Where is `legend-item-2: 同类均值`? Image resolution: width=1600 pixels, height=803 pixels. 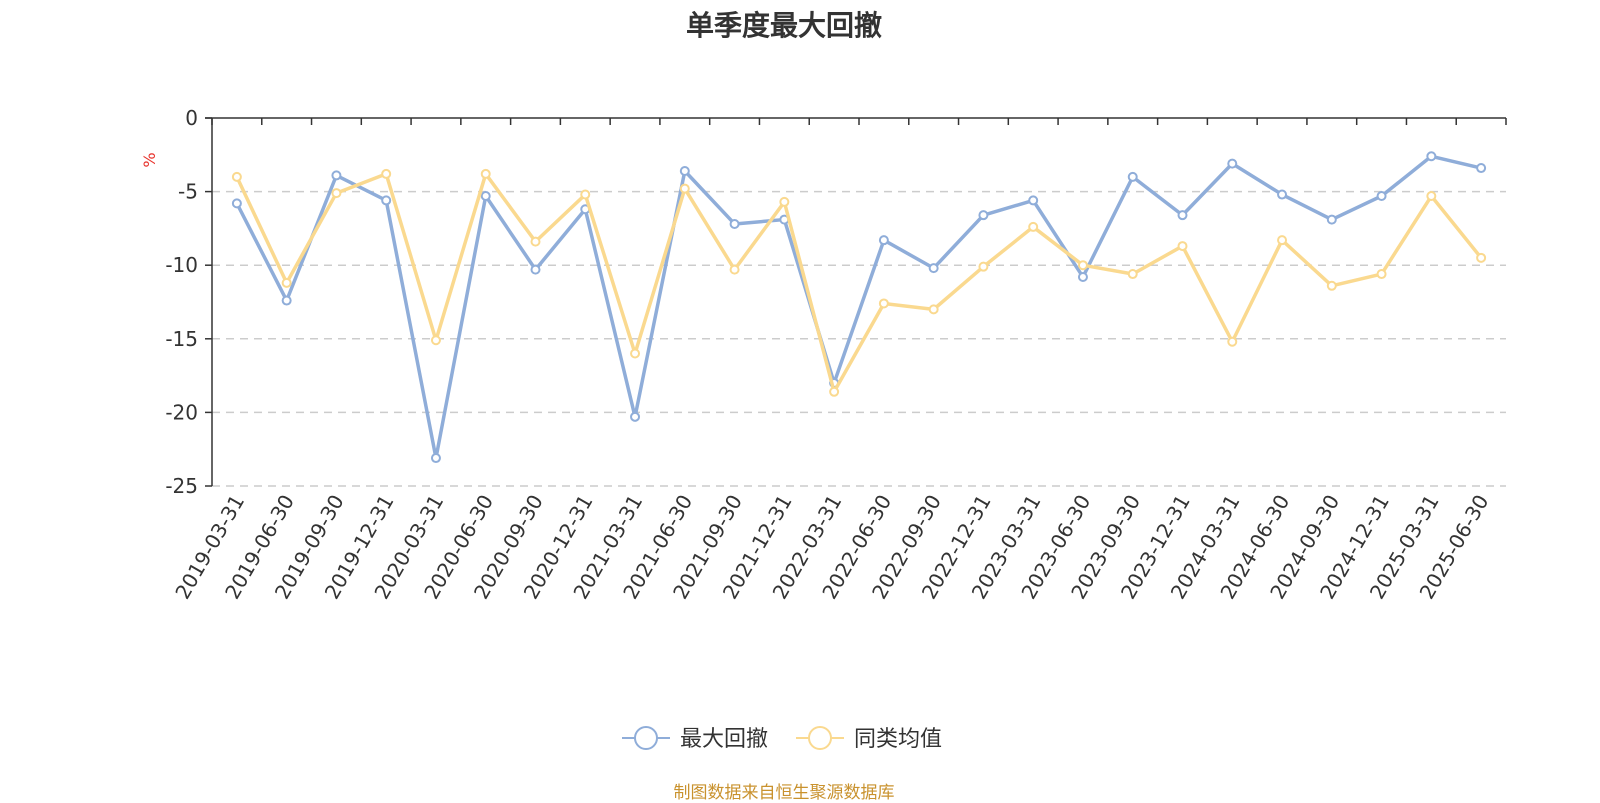 legend-item-2: 同类均值 is located at coordinates (869, 739).